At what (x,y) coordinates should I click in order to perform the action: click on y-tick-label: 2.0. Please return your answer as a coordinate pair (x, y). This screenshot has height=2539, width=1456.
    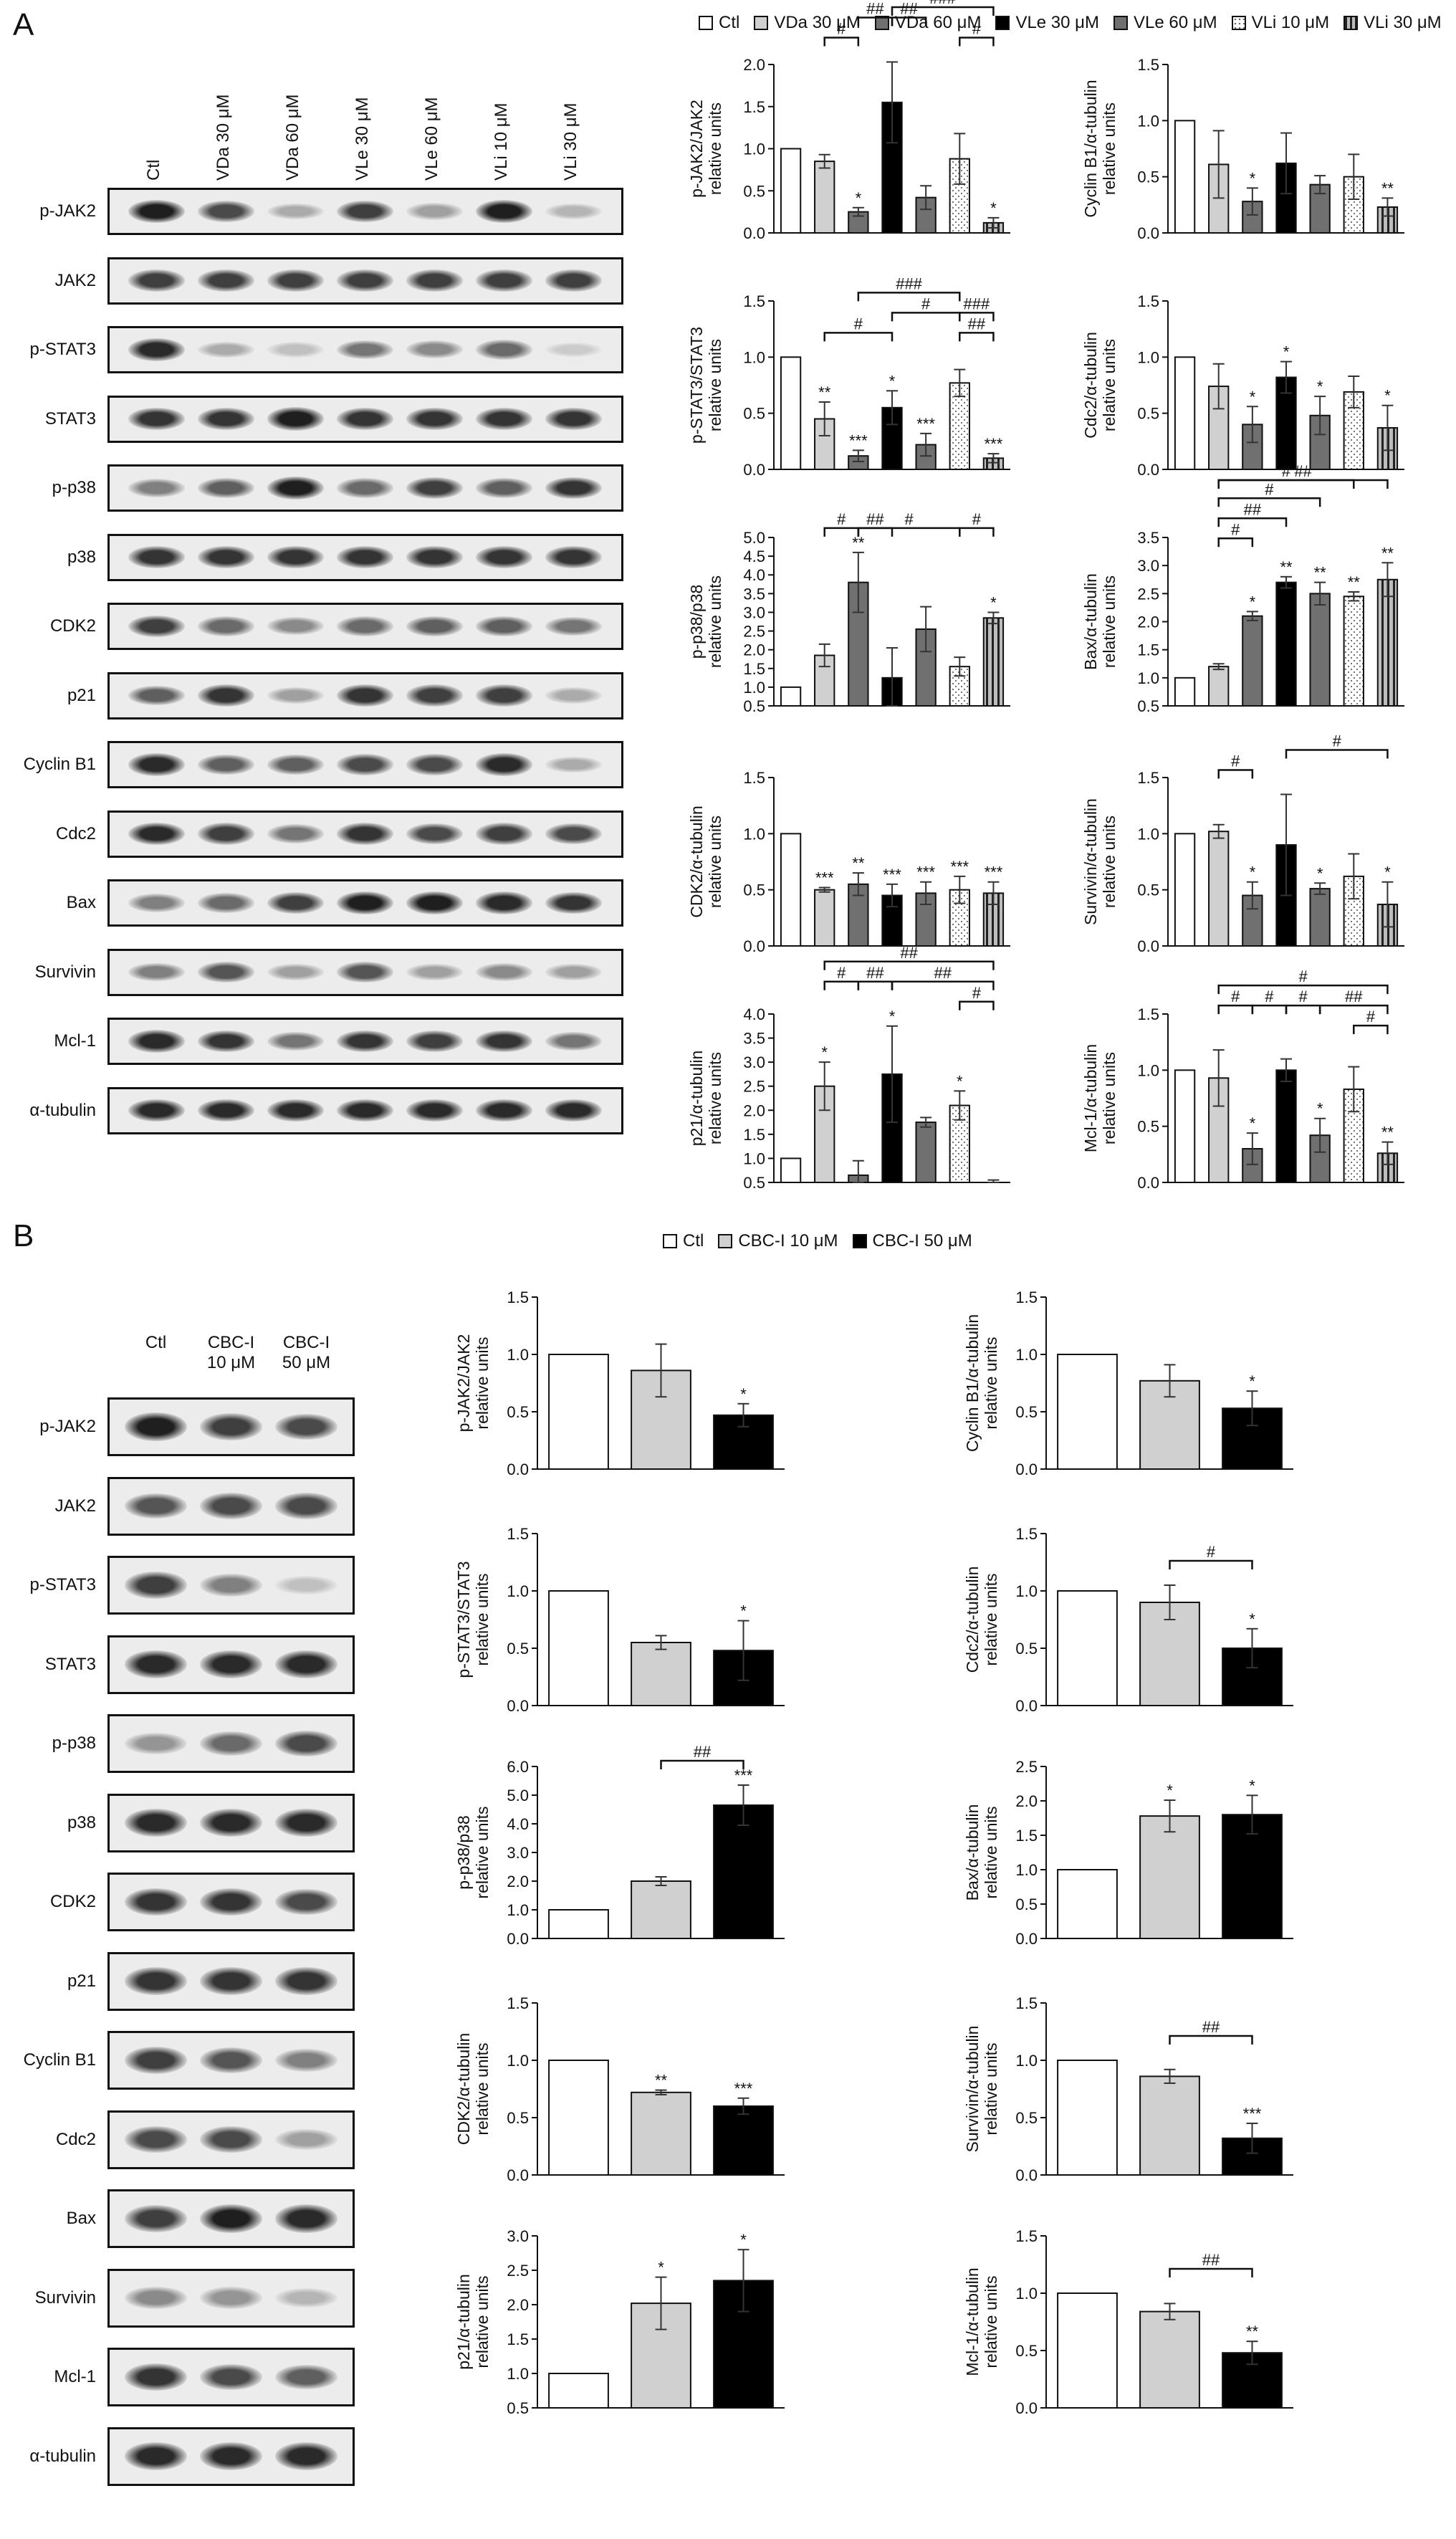
    Looking at the image, I should click on (1148, 622).